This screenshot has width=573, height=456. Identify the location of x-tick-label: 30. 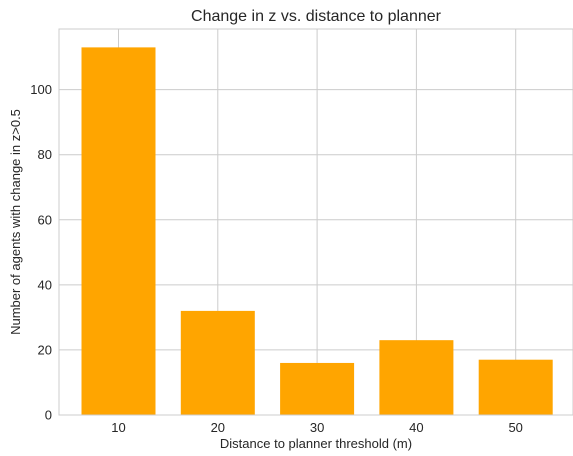
(317, 427).